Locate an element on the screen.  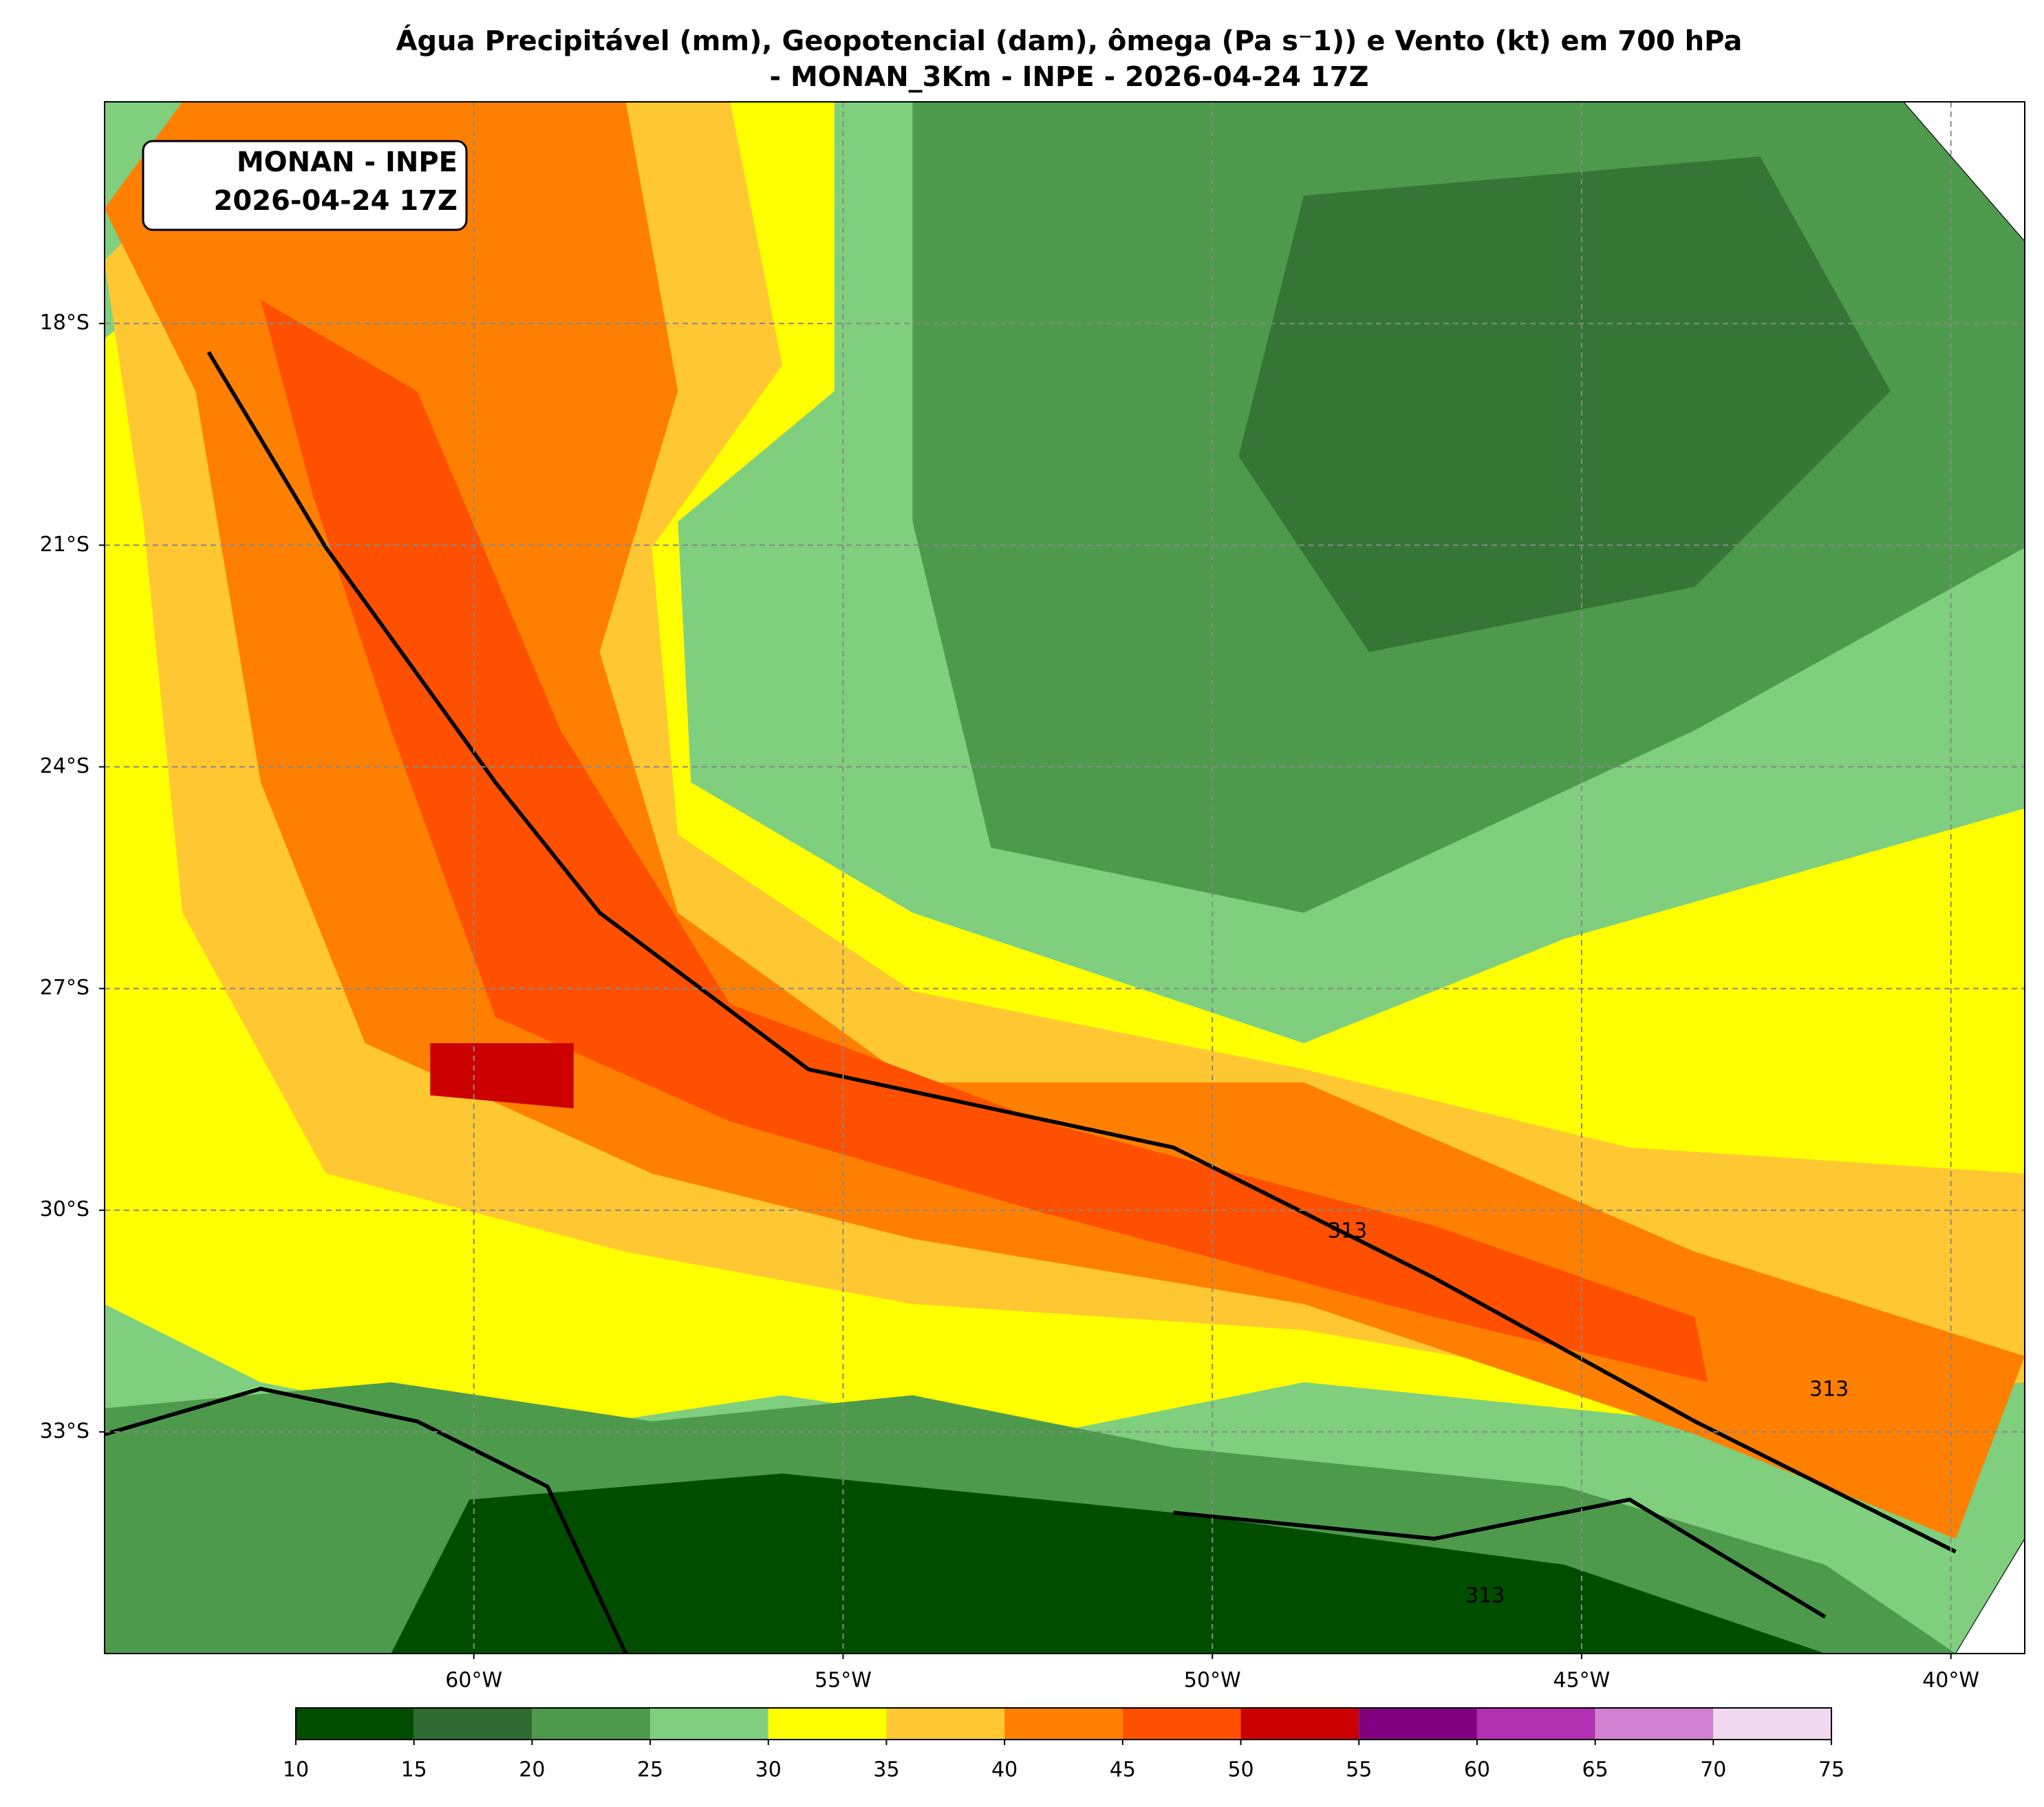
y-tick-label: 18°S is located at coordinates (64, 323).